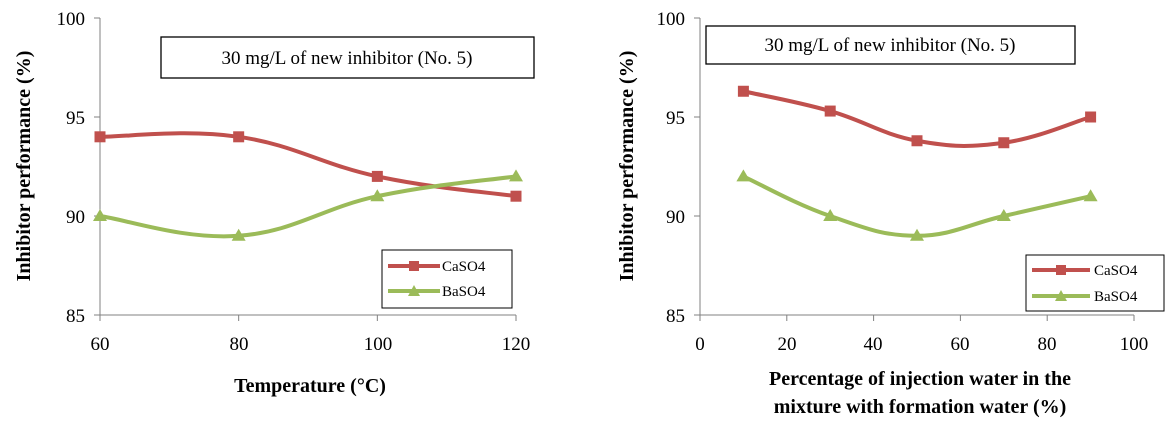 The image size is (1171, 428). Describe the element at coordinates (787, 344) in the screenshot. I see `x-tick-label: 20` at that location.